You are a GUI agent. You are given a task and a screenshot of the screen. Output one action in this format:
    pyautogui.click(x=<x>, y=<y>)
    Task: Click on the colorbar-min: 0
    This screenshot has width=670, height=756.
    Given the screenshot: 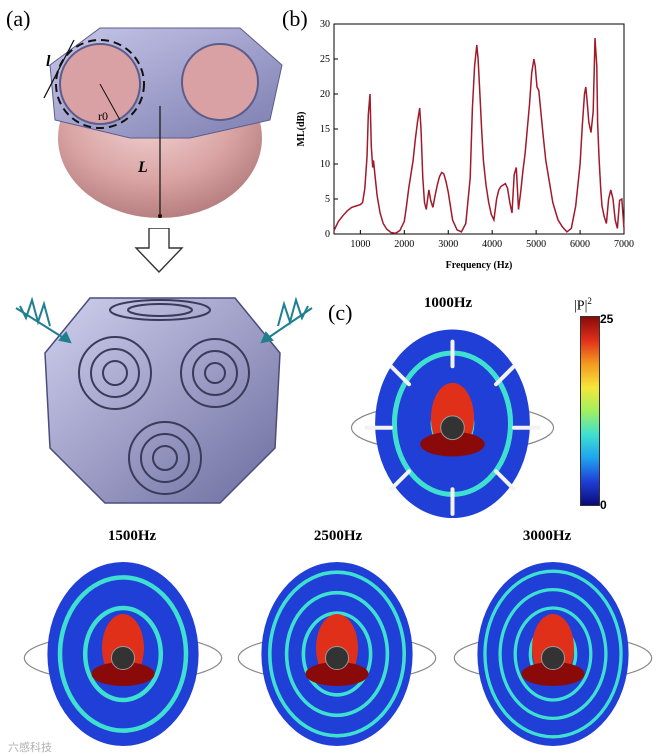 What is the action you would take?
    pyautogui.click(x=603, y=505)
    